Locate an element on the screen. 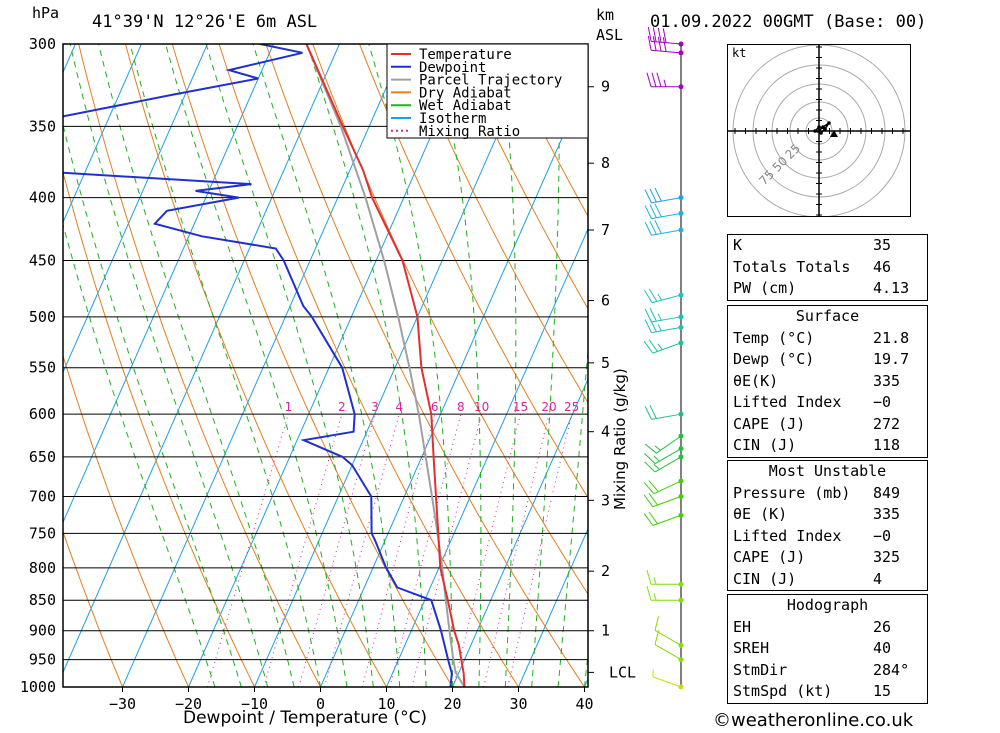 The height and width of the screenshot is (733, 1000). mixing-ratio-label: 6 is located at coordinates (435, 407).